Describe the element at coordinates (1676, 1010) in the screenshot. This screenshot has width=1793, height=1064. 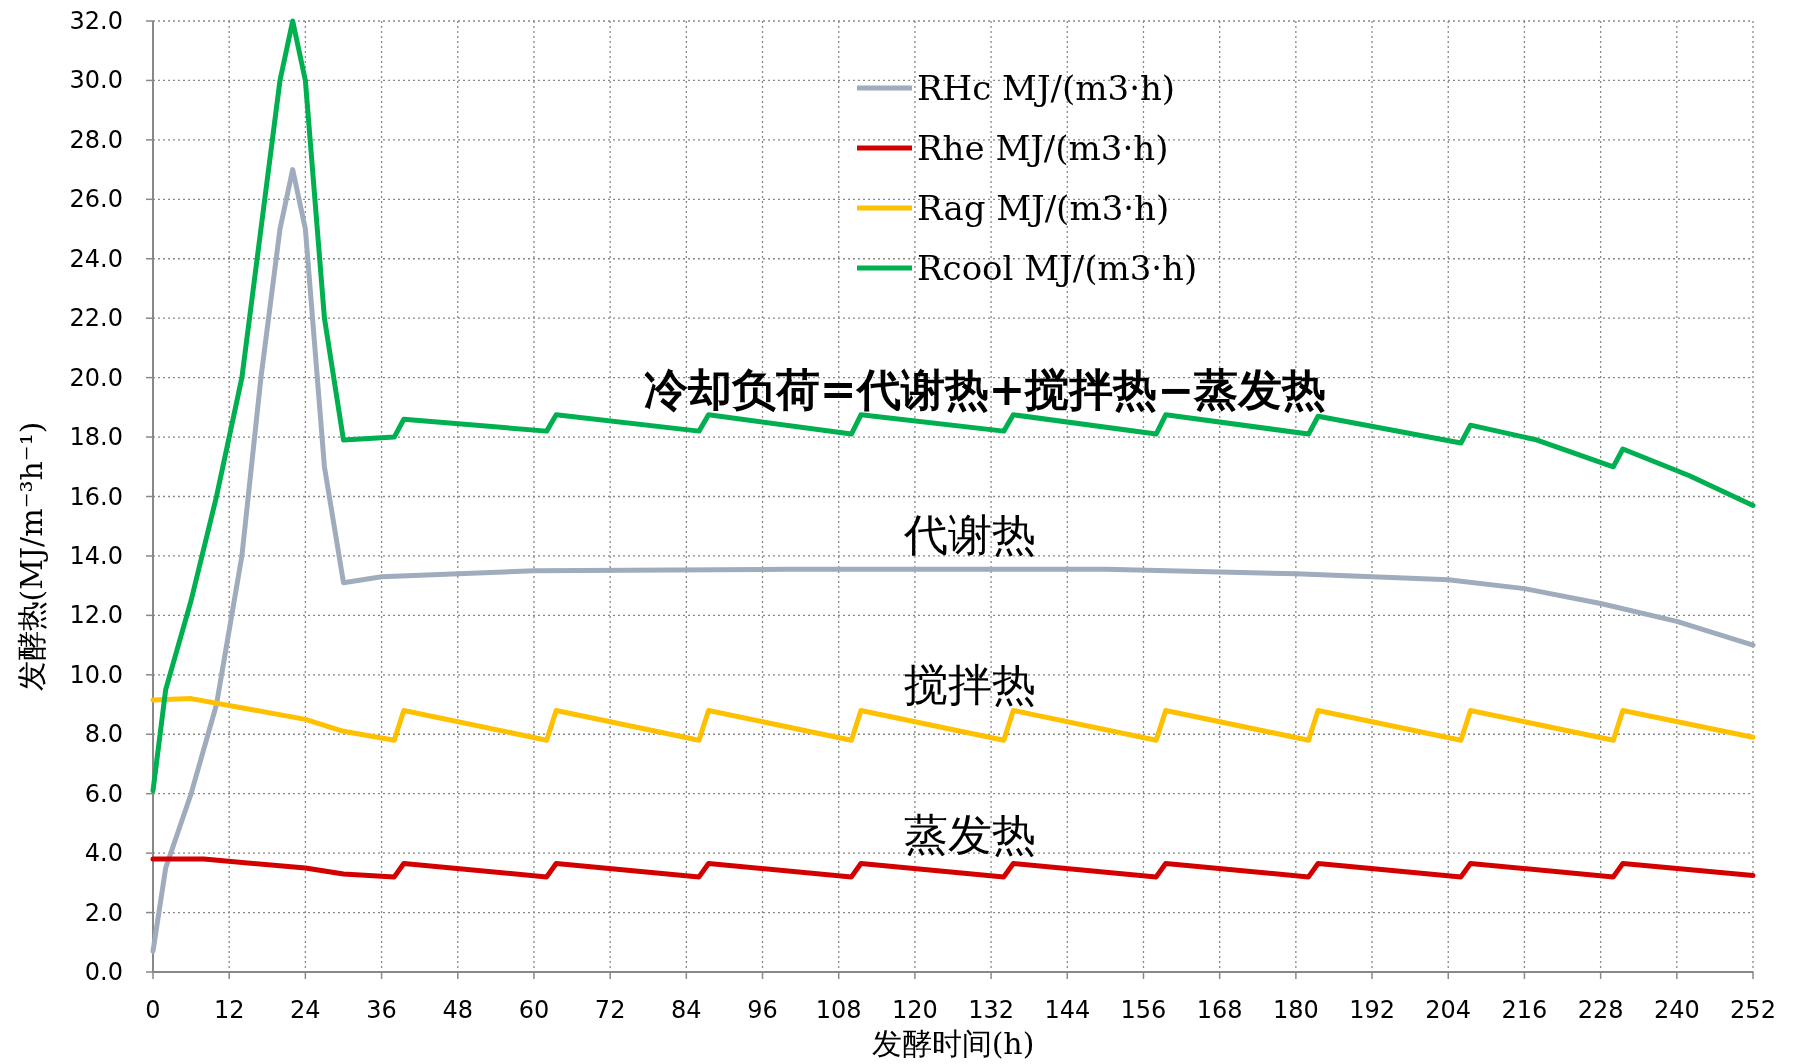
I see `x-tick-label: 240` at that location.